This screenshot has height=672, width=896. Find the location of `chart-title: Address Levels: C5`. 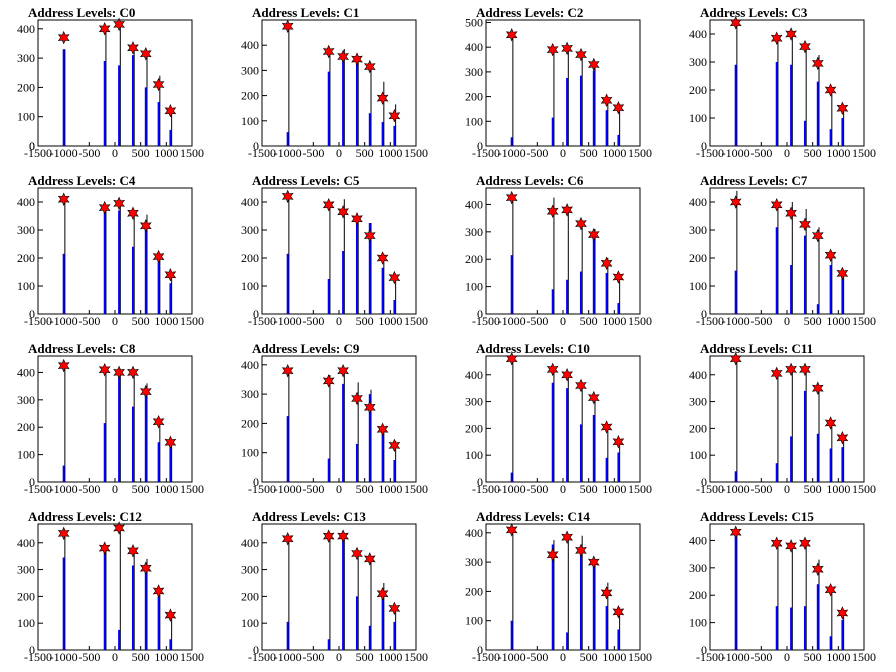

chart-title: Address Levels: C5 is located at coordinates (306, 180).